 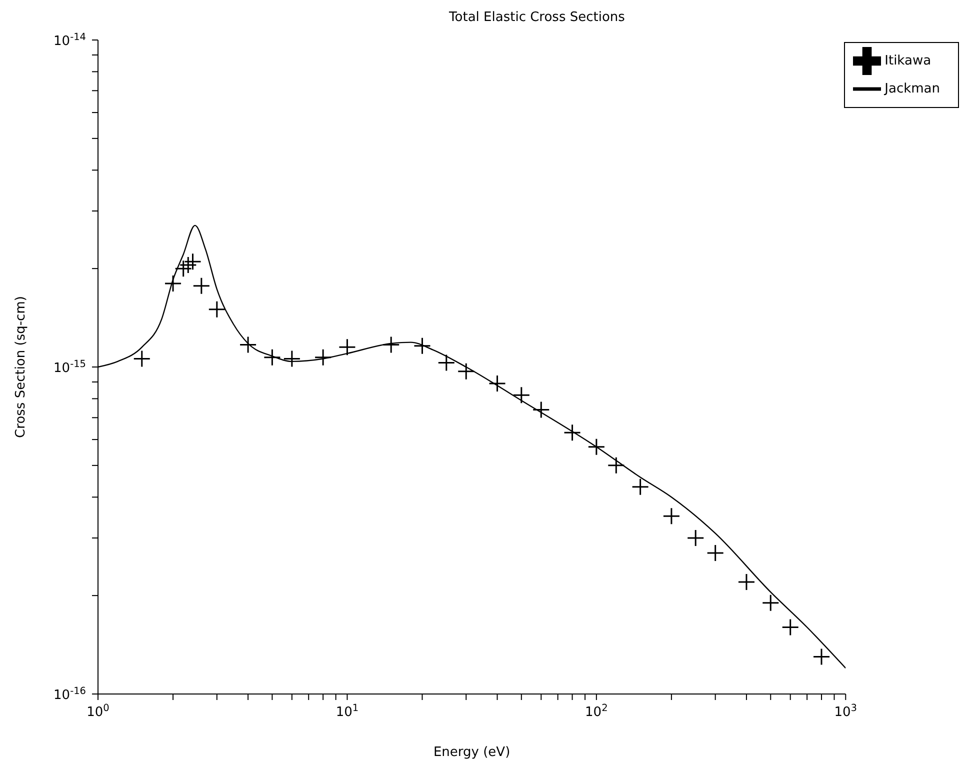 I want to click on x-tick-label: 10$^{3}$, so click(x=846, y=711).